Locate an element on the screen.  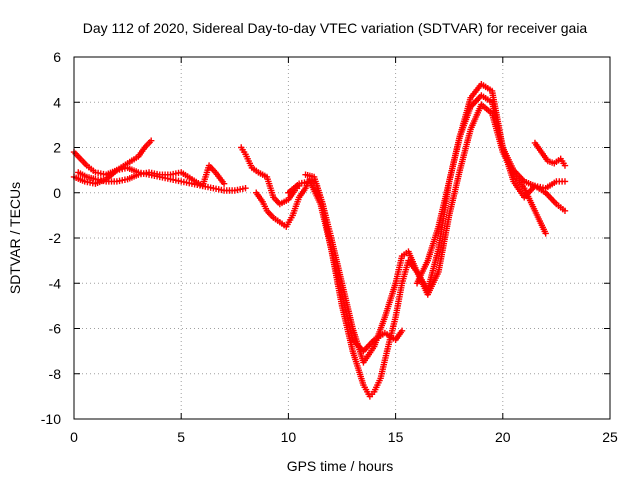
y-tick-label: 6 is located at coordinates (57, 57).